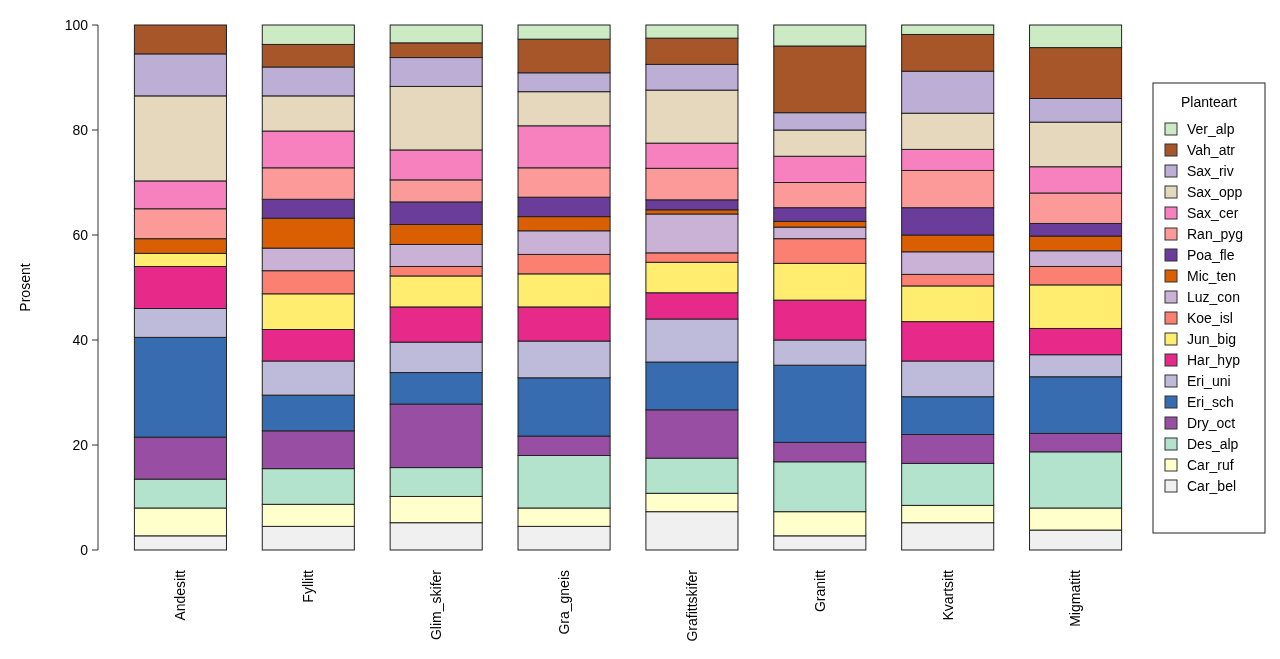  What do you see at coordinates (1075, 598) in the screenshot?
I see `x-tick-label: Migmatitt` at bounding box center [1075, 598].